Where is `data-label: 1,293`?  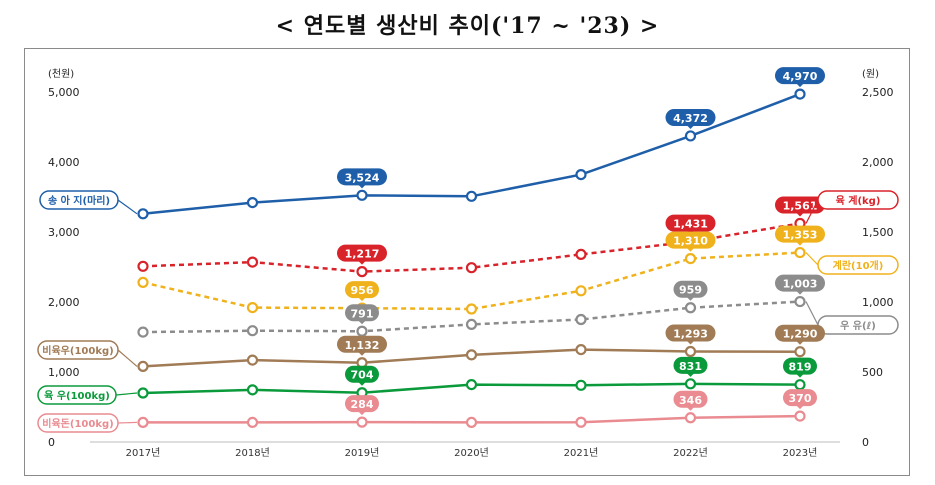
data-label: 1,293 is located at coordinates (690, 333).